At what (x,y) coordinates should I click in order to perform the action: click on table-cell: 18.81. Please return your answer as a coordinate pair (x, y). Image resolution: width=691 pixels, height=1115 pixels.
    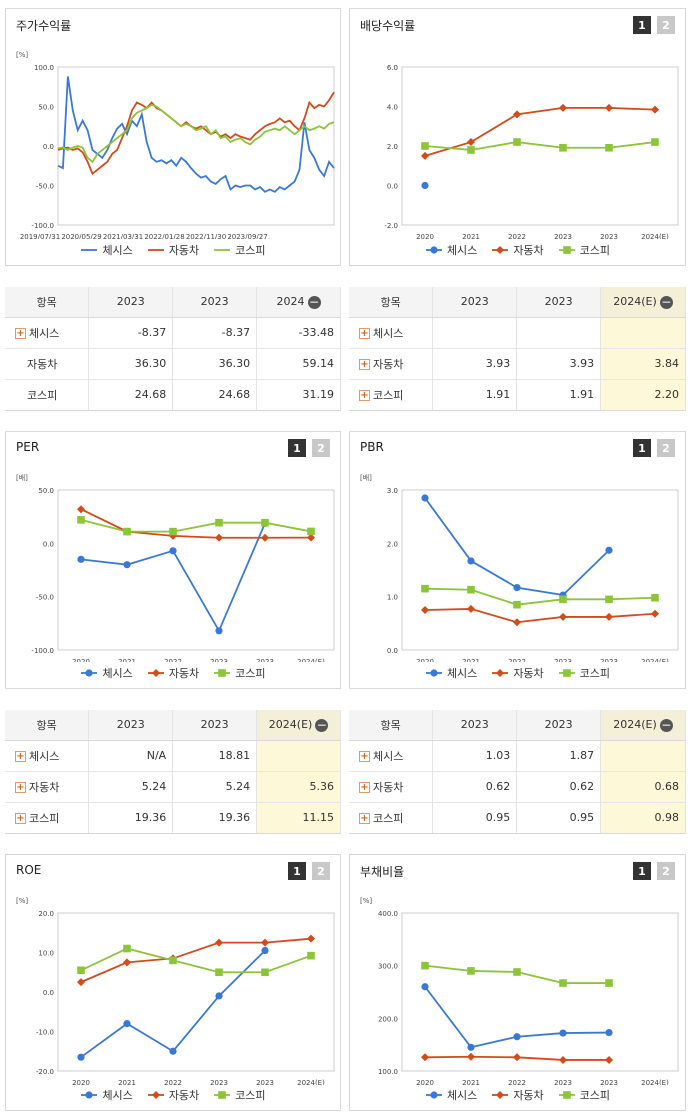
    Looking at the image, I should click on (215, 756).